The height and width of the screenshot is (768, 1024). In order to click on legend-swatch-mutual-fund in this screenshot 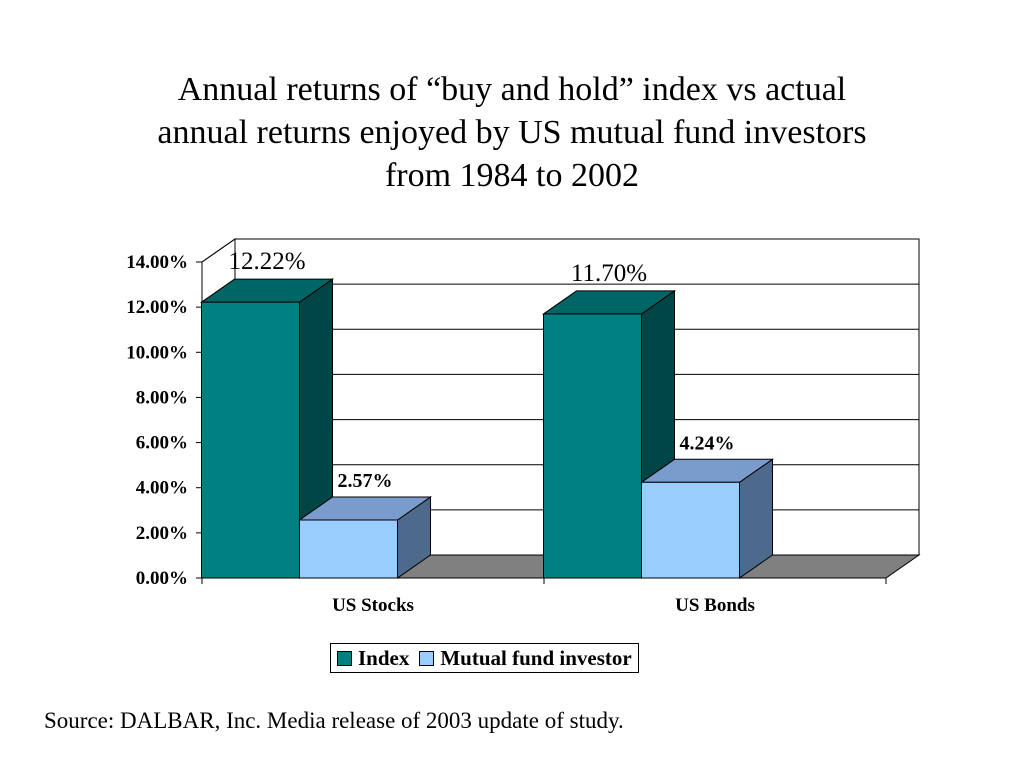, I will do `click(427, 658)`.